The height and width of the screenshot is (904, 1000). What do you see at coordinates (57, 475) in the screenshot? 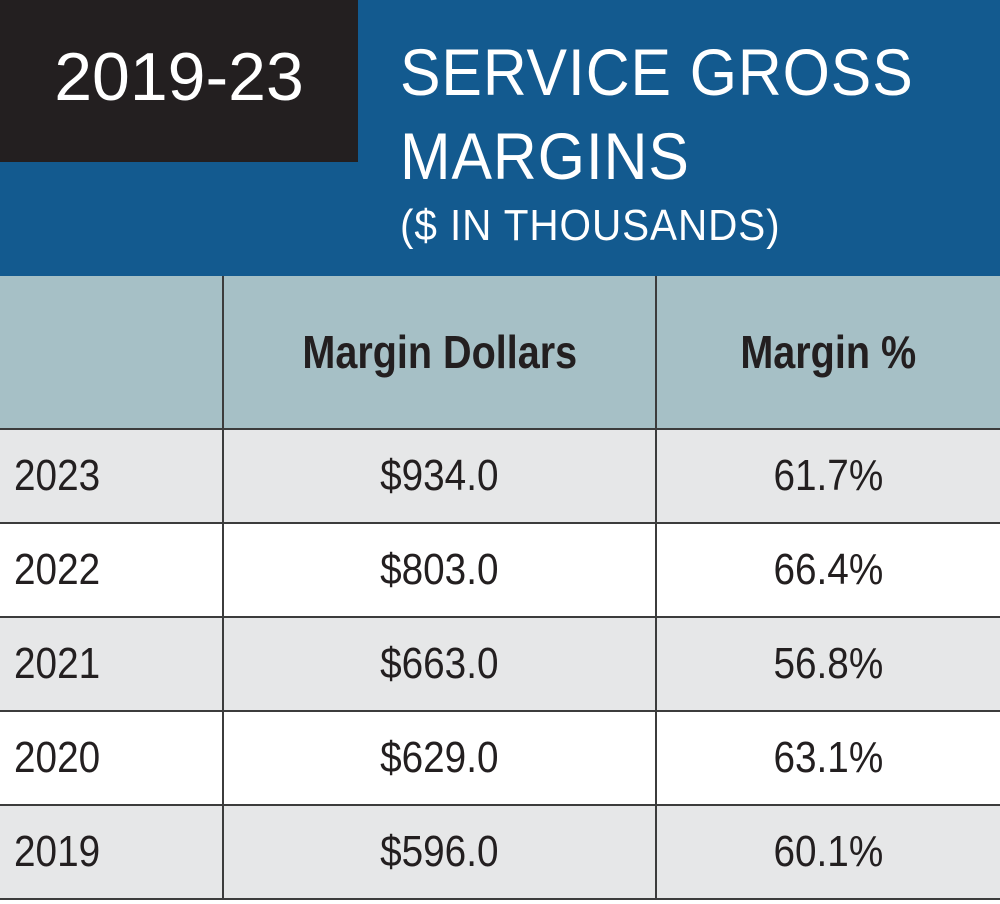
I see `year-value: 2023` at bounding box center [57, 475].